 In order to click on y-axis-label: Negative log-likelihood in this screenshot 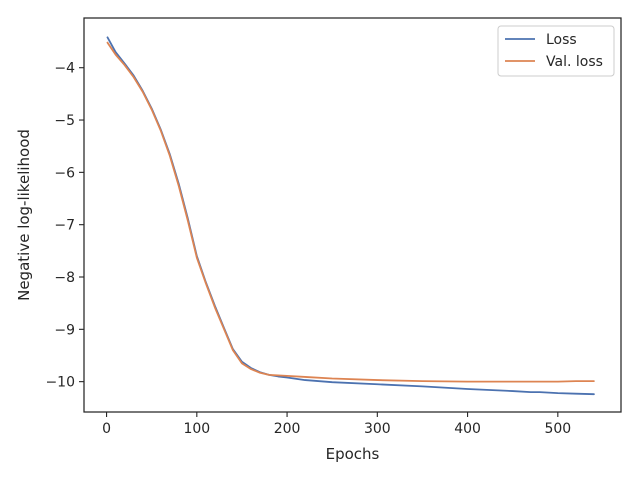, I will do `click(24, 215)`.